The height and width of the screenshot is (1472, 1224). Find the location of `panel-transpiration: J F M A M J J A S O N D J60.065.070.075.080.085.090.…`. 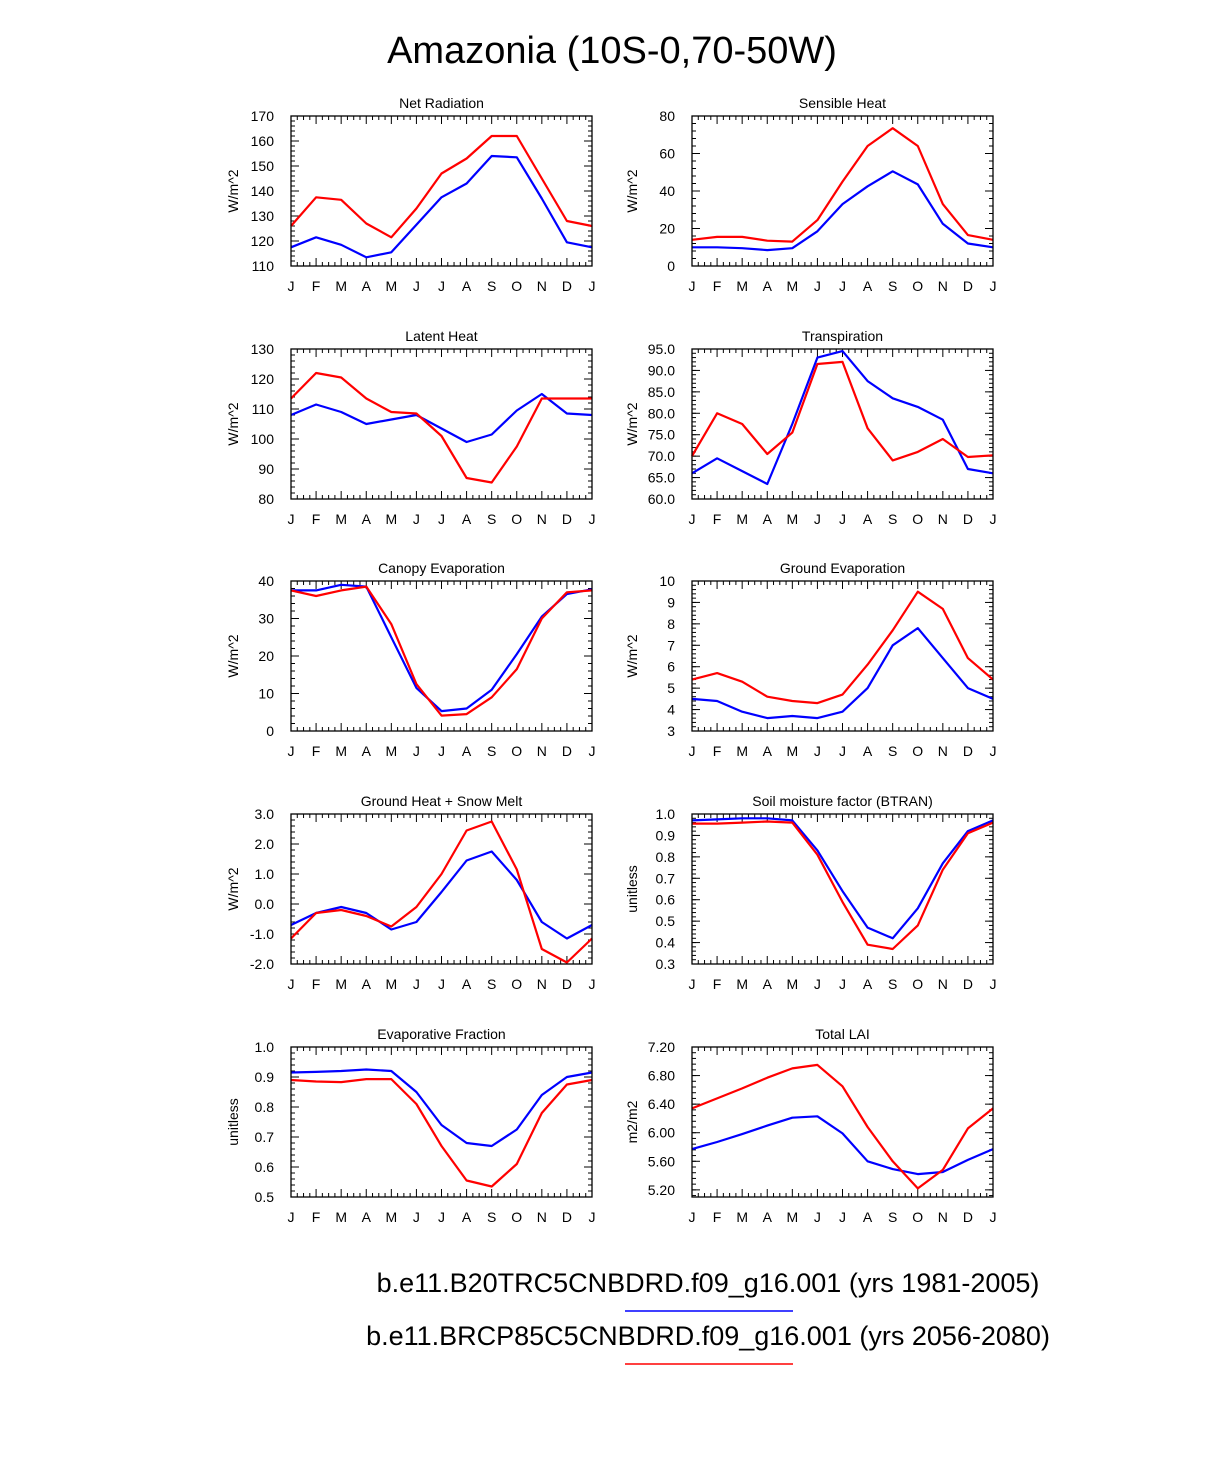

panel-transpiration: J F M A M J J A S O N D J60.065.070.075.080.085.090.… is located at coordinates (810, 427).